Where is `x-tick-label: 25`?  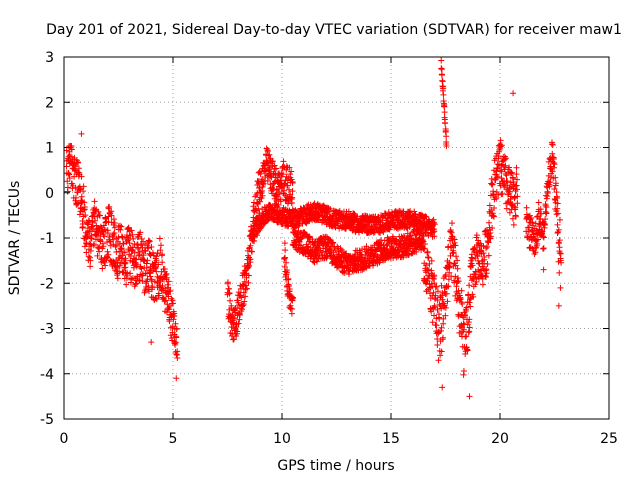 x-tick-label: 25 is located at coordinates (609, 439).